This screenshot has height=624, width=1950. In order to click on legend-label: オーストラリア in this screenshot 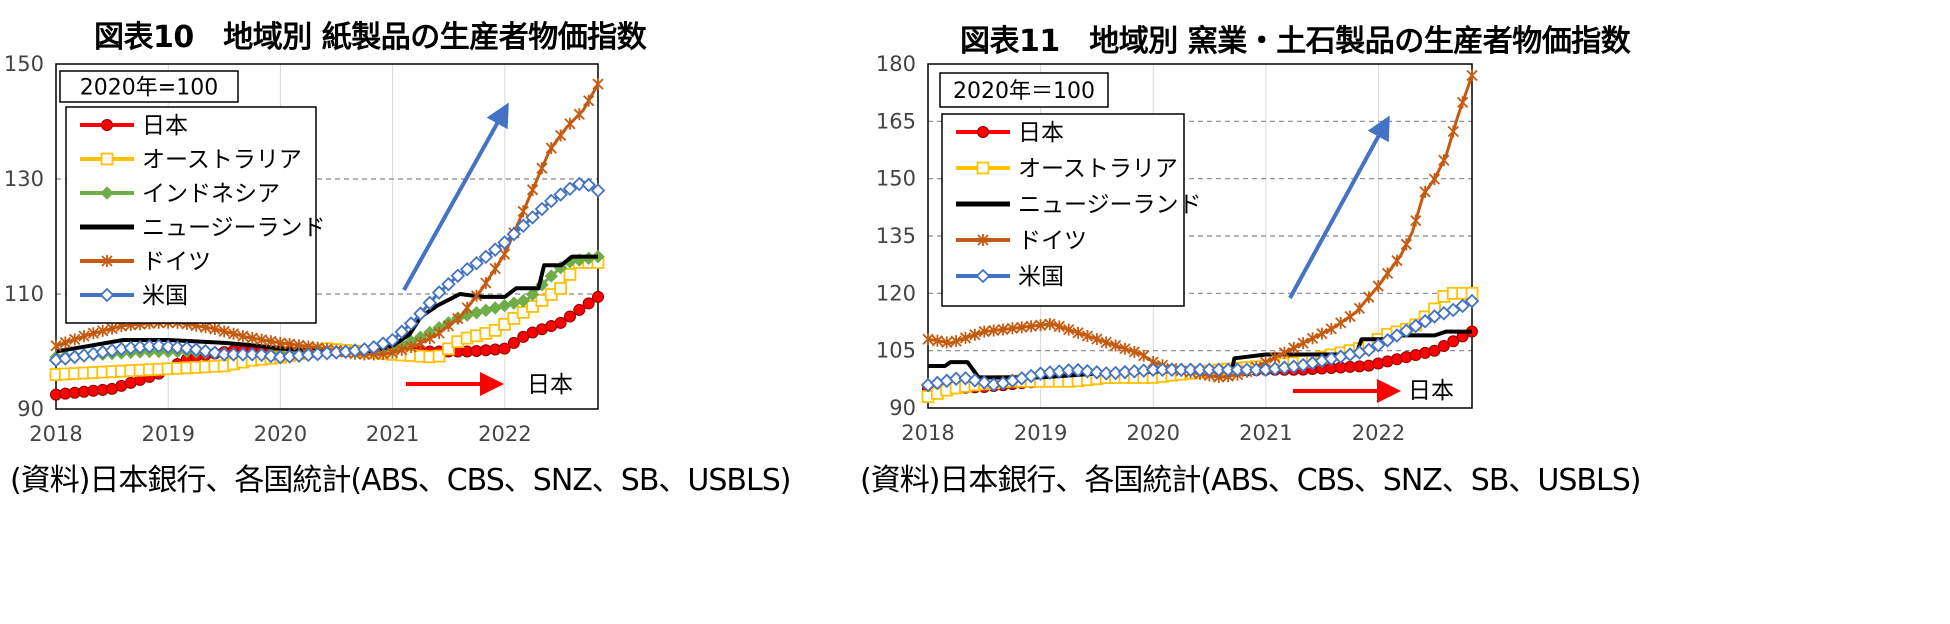, I will do `click(1098, 169)`.